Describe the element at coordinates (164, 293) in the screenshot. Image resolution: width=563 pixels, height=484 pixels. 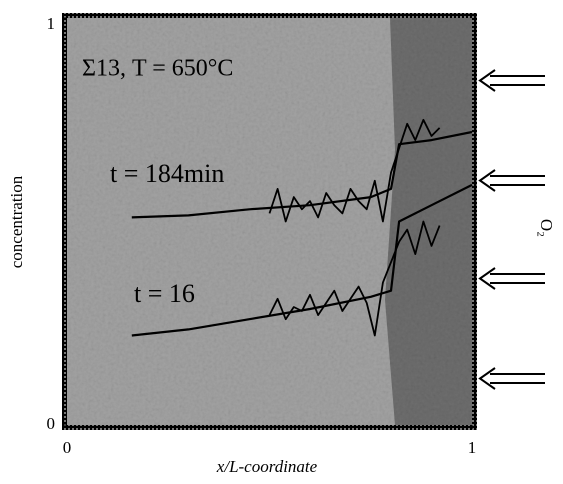
I see `annotation: t = 16` at that location.